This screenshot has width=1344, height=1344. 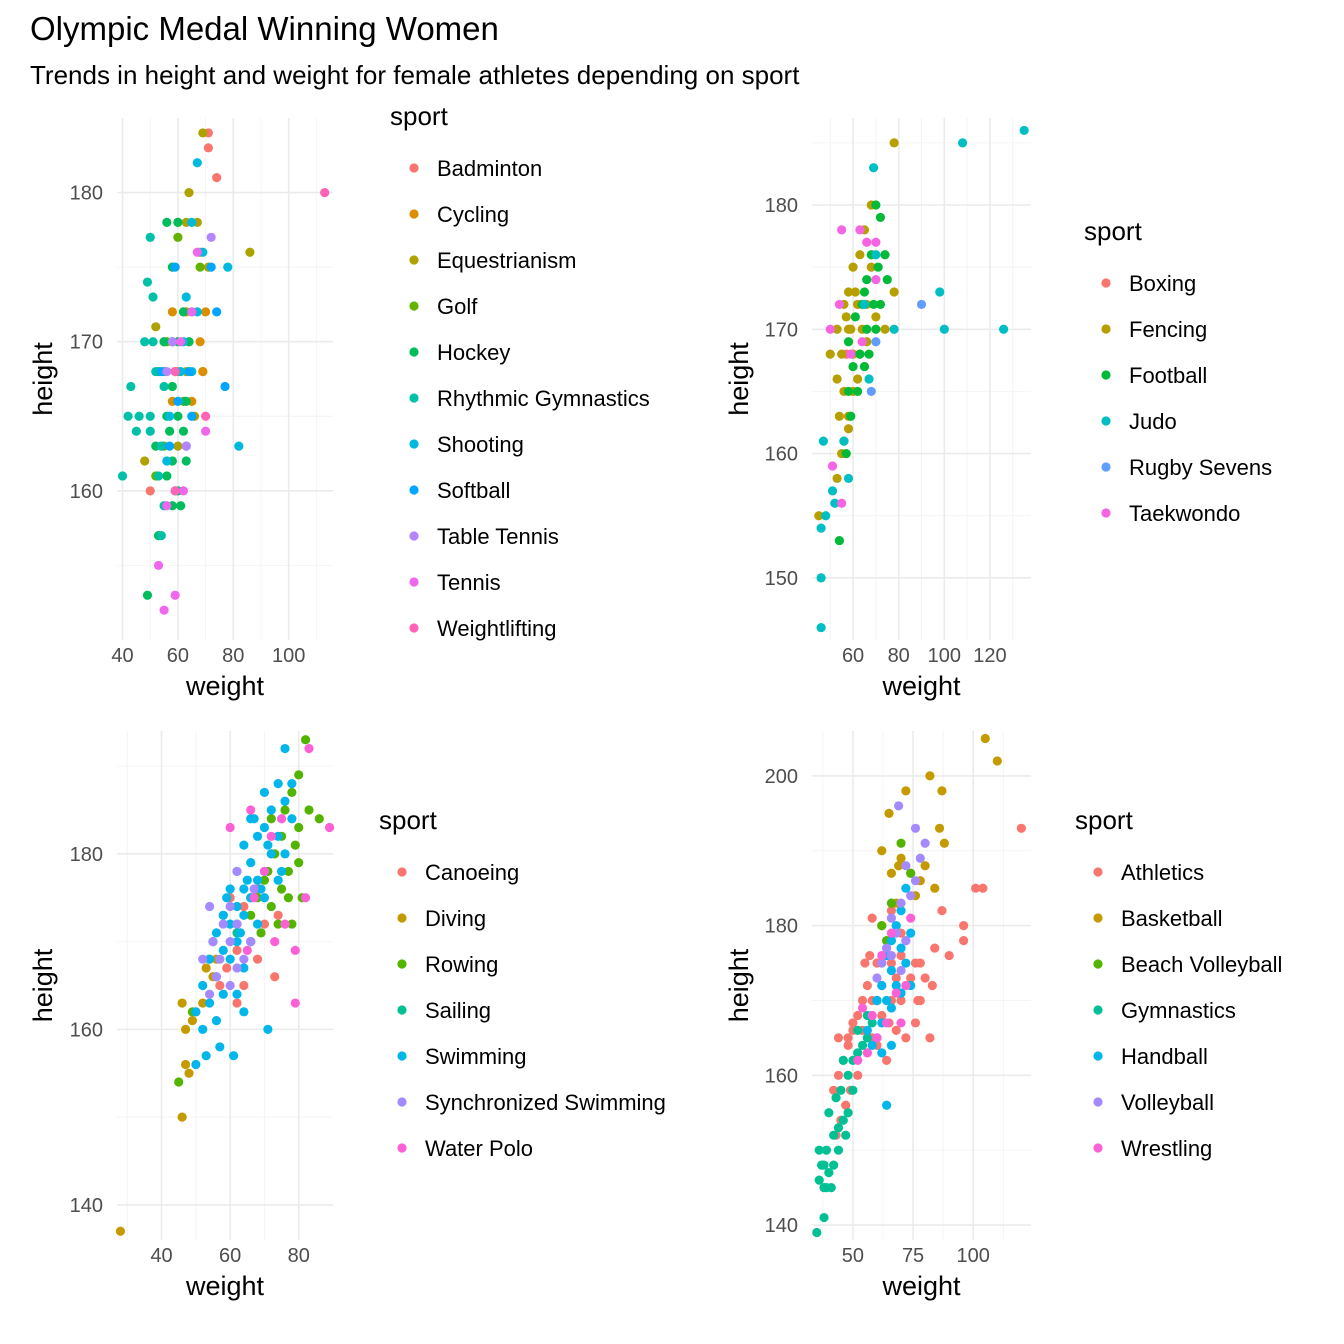 What do you see at coordinates (921, 686) in the screenshot?
I see `x-axis-label: weight` at bounding box center [921, 686].